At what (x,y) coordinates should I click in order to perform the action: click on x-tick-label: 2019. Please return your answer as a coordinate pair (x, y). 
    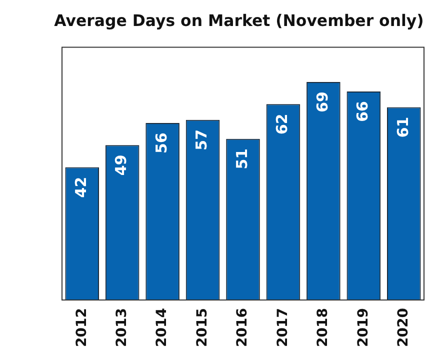
    Looking at the image, I should click on (363, 328).